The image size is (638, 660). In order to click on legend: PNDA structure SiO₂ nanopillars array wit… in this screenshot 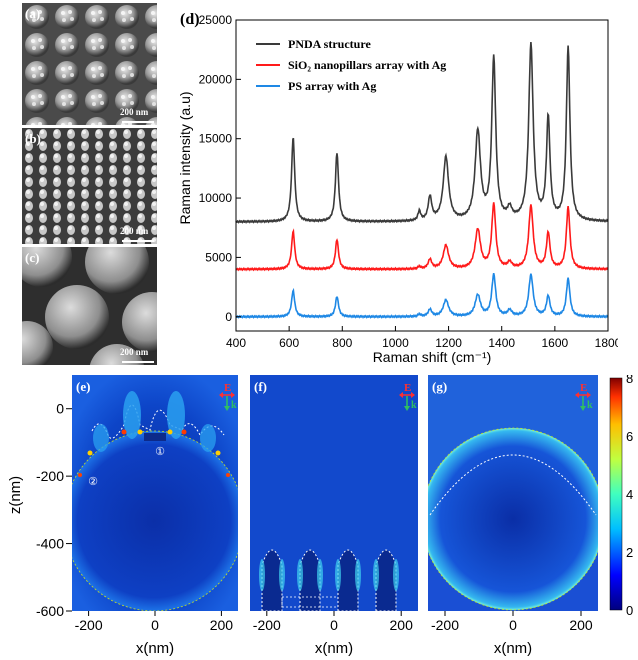, I will do `click(351, 65)`.